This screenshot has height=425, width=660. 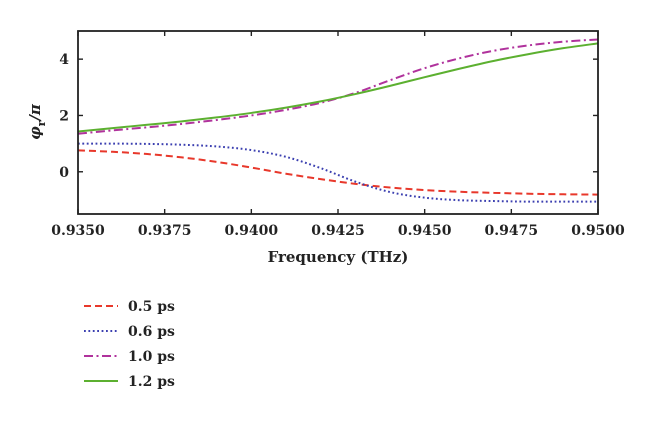 What do you see at coordinates (64, 173) in the screenshot?
I see `y-tick-label: 0` at bounding box center [64, 173].